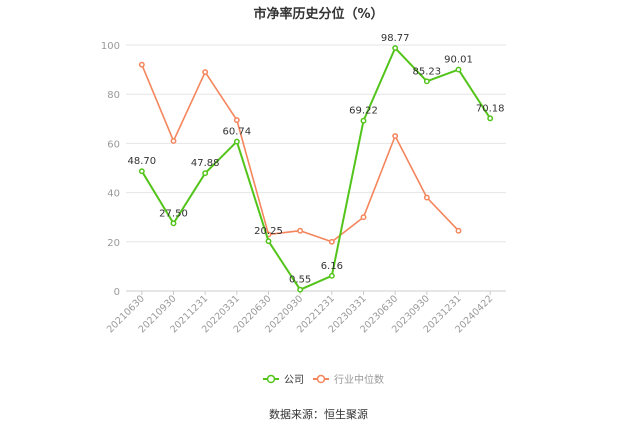  Describe the element at coordinates (113, 243) in the screenshot. I see `y-tick-label: 20` at that location.